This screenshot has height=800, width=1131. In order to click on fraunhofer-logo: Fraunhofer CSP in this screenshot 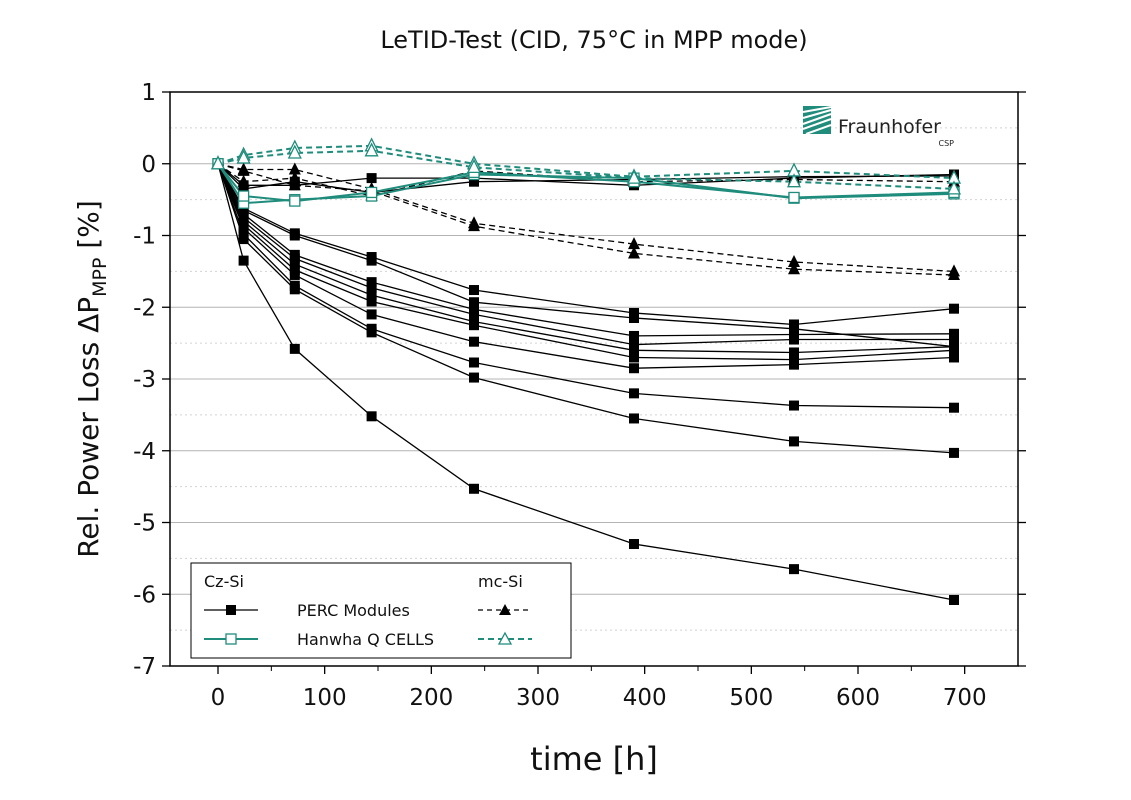, I will do `click(878, 127)`.